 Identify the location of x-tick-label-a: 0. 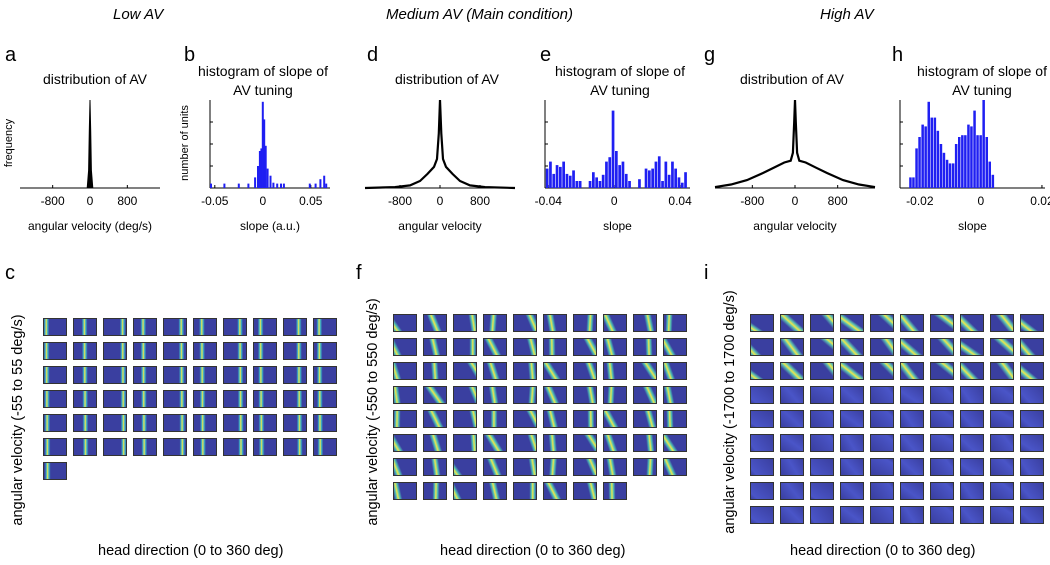
(90, 201).